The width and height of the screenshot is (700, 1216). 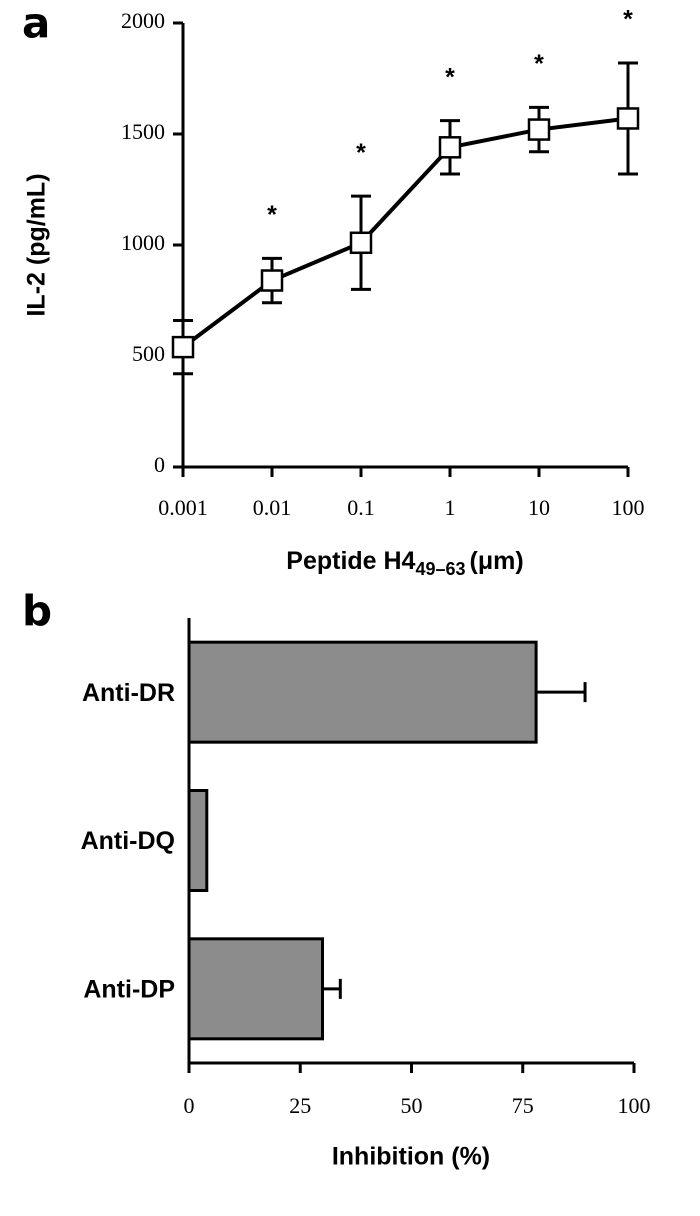 What do you see at coordinates (36, 24) in the screenshot?
I see `panel-label: a` at bounding box center [36, 24].